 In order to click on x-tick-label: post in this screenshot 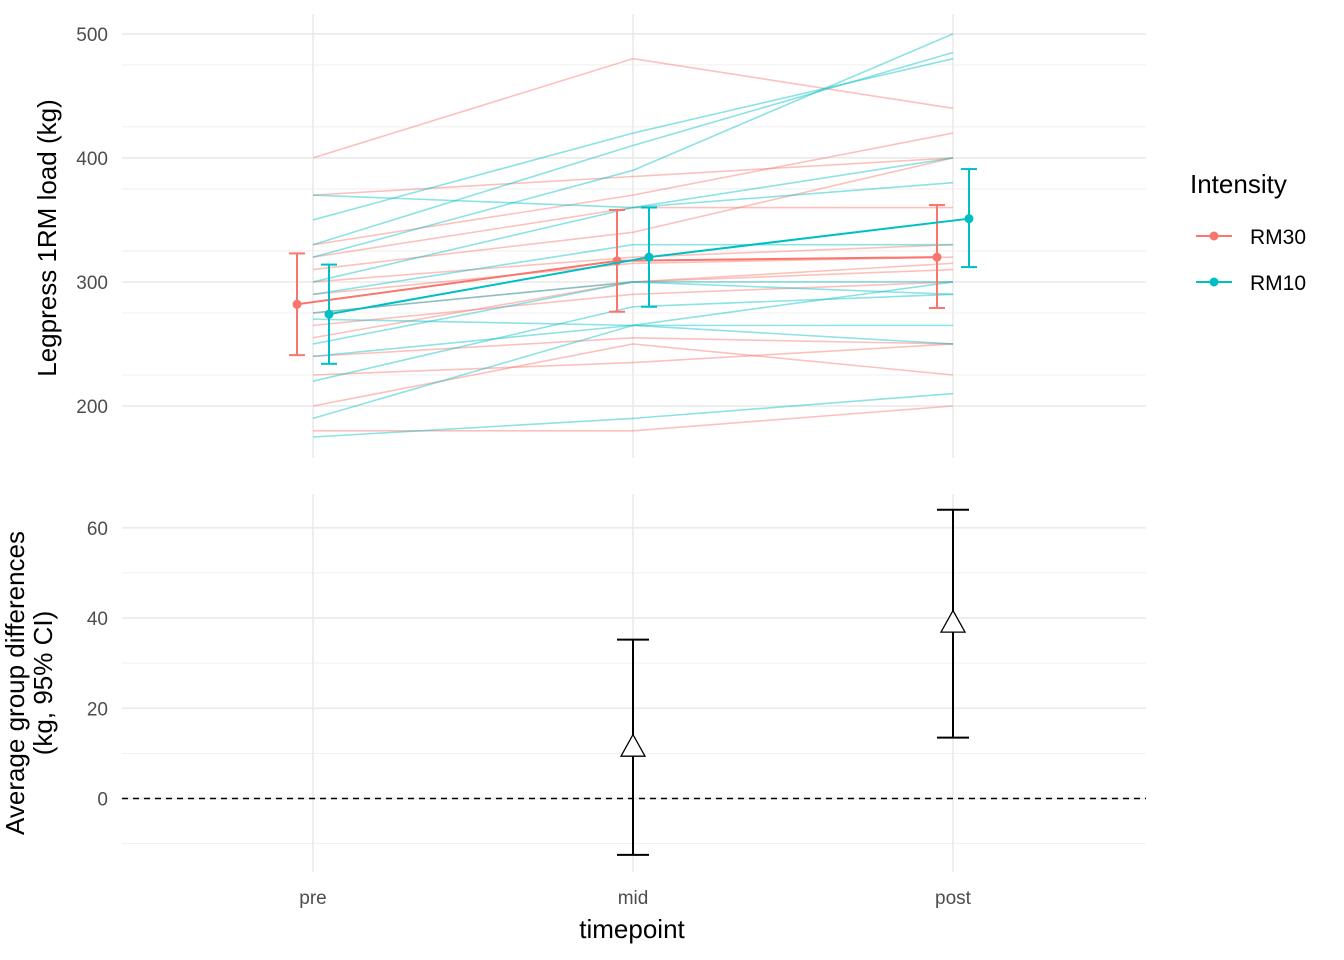, I will do `click(953, 898)`.